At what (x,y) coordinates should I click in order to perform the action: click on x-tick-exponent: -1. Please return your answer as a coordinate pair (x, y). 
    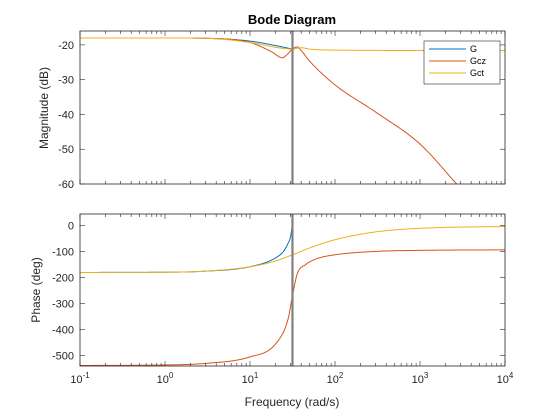
    Looking at the image, I should click on (87, 375).